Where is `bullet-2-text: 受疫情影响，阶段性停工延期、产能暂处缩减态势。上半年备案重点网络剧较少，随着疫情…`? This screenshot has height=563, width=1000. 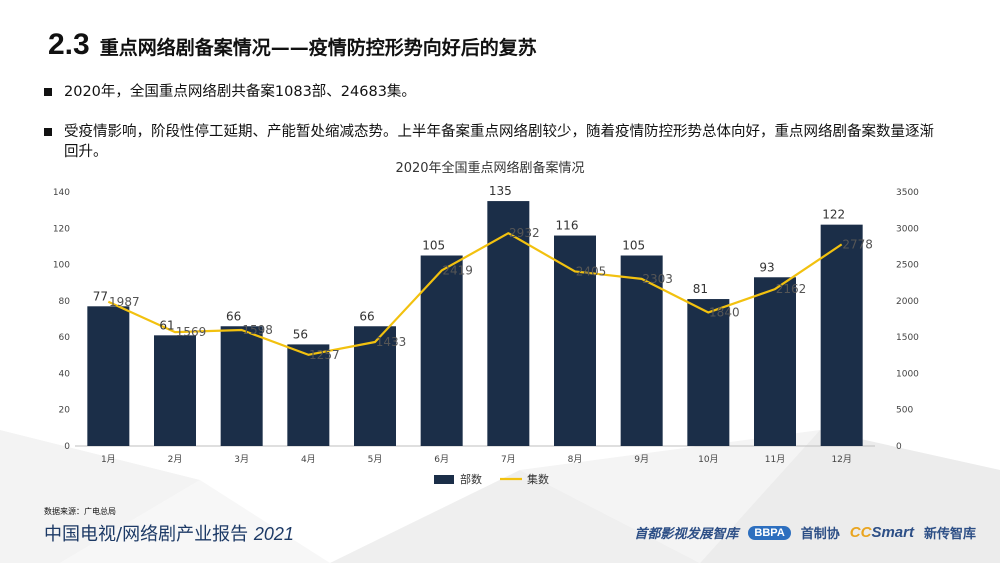
bullet-2-text: 受疫情影响，阶段性停工延期、产能暂处缩减态势。上半年备案重点网络剧较少，随着疫情… is located at coordinates (499, 142).